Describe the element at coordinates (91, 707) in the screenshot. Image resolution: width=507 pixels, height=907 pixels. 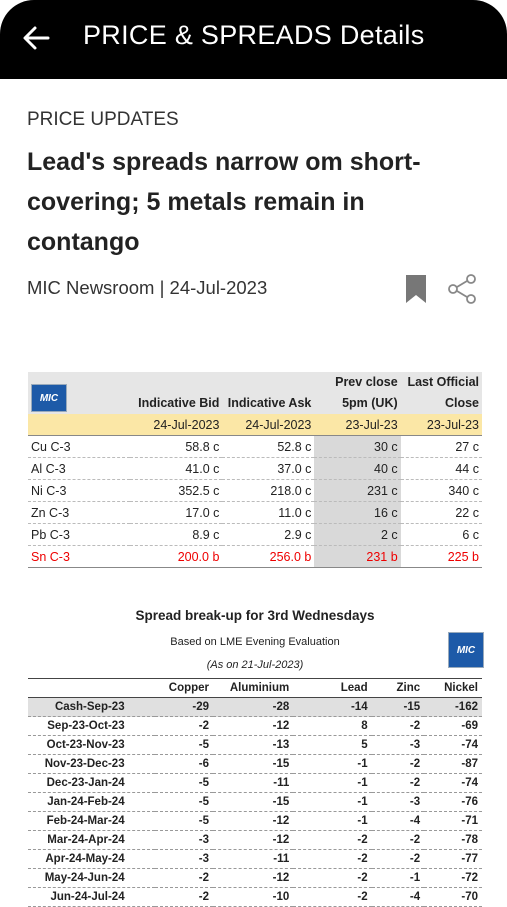
I see `period-label: Cash-Sep-23` at that location.